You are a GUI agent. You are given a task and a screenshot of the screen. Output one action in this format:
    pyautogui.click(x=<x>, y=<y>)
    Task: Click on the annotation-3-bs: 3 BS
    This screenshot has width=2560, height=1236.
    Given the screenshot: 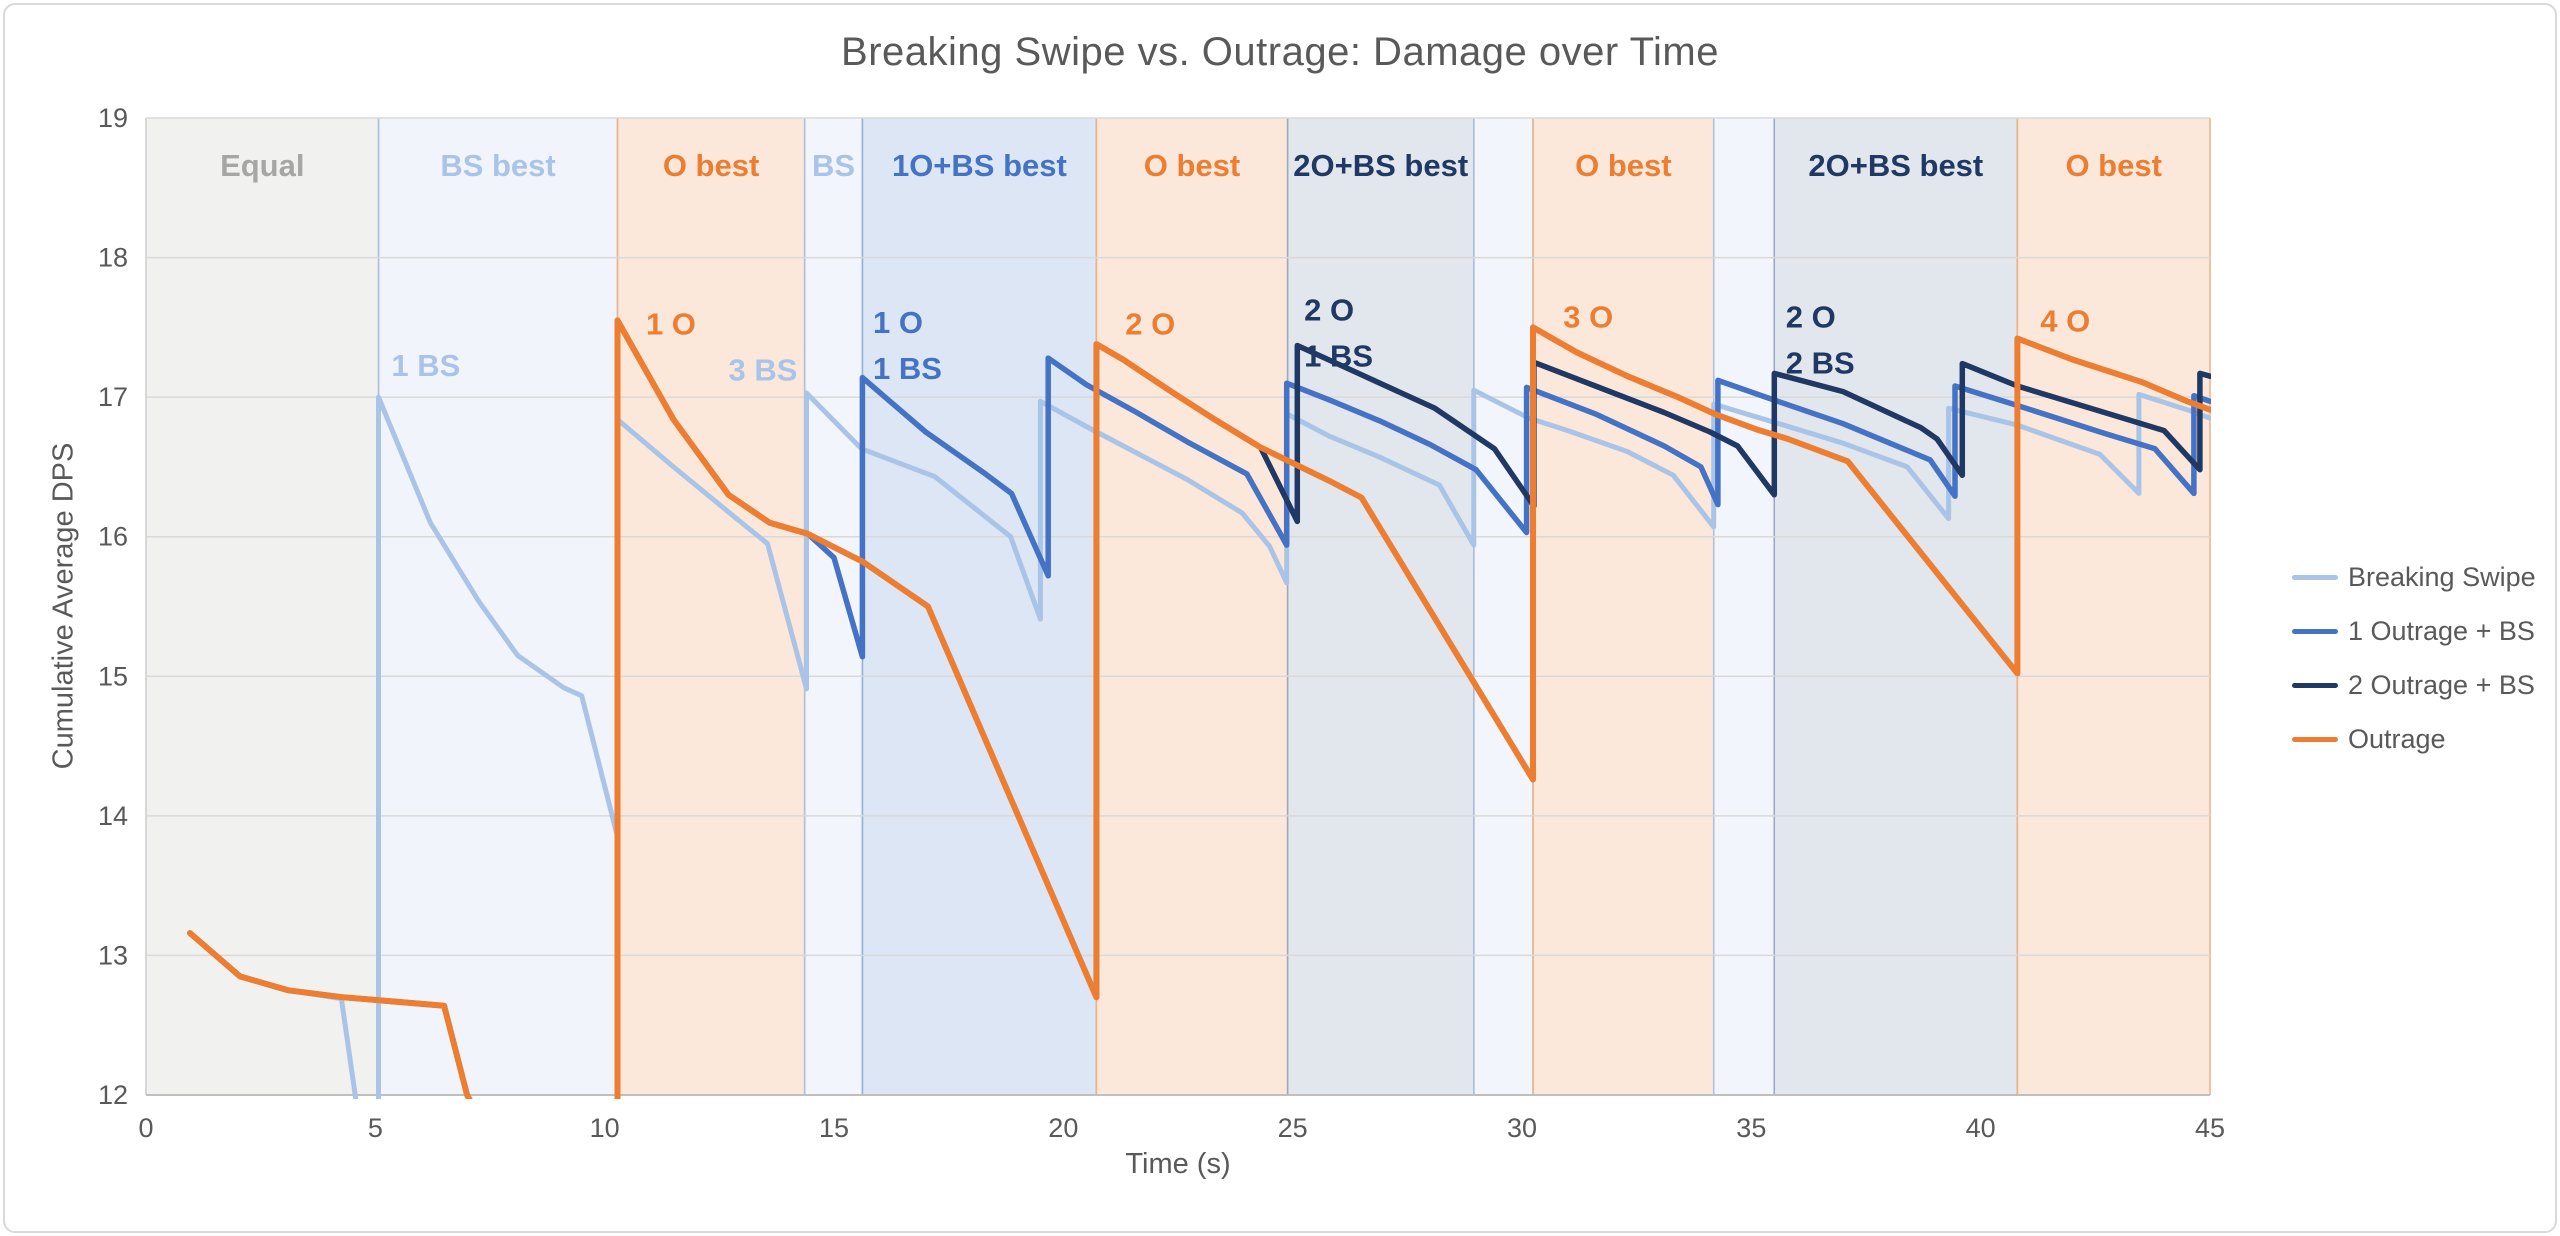 What is the action you would take?
    pyautogui.click(x=763, y=369)
    